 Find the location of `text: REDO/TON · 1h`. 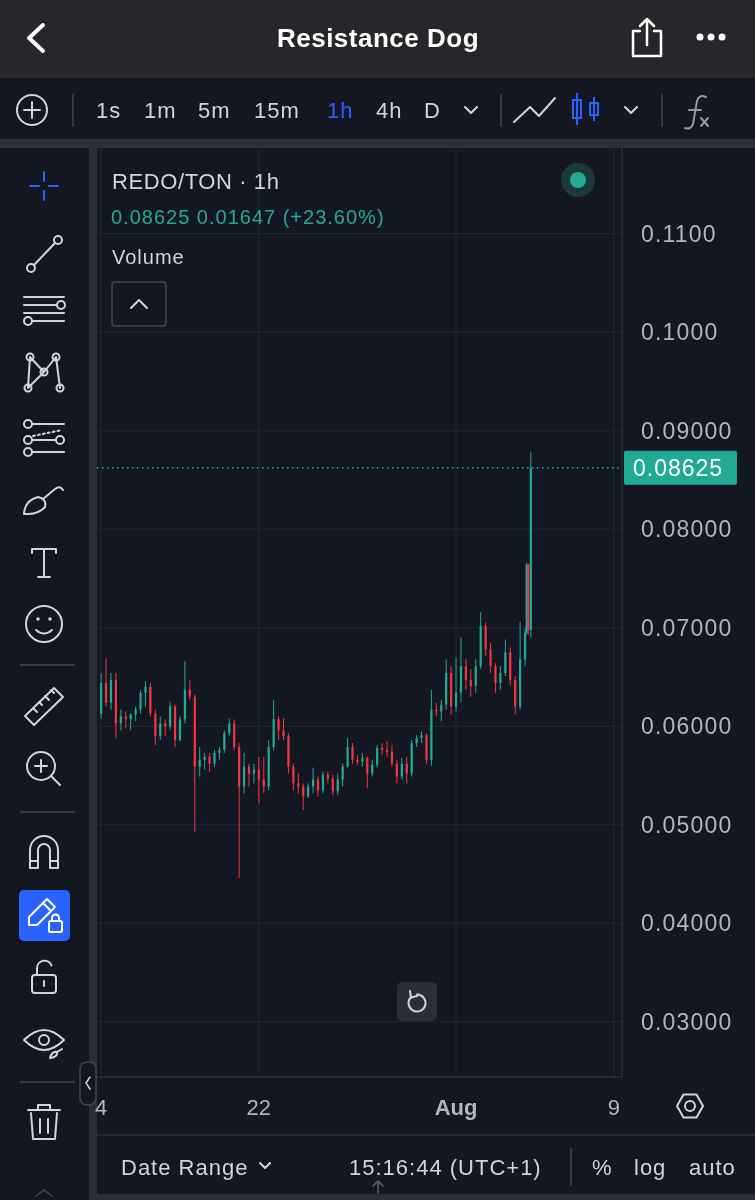

text: REDO/TON · 1h is located at coordinates (196, 181).